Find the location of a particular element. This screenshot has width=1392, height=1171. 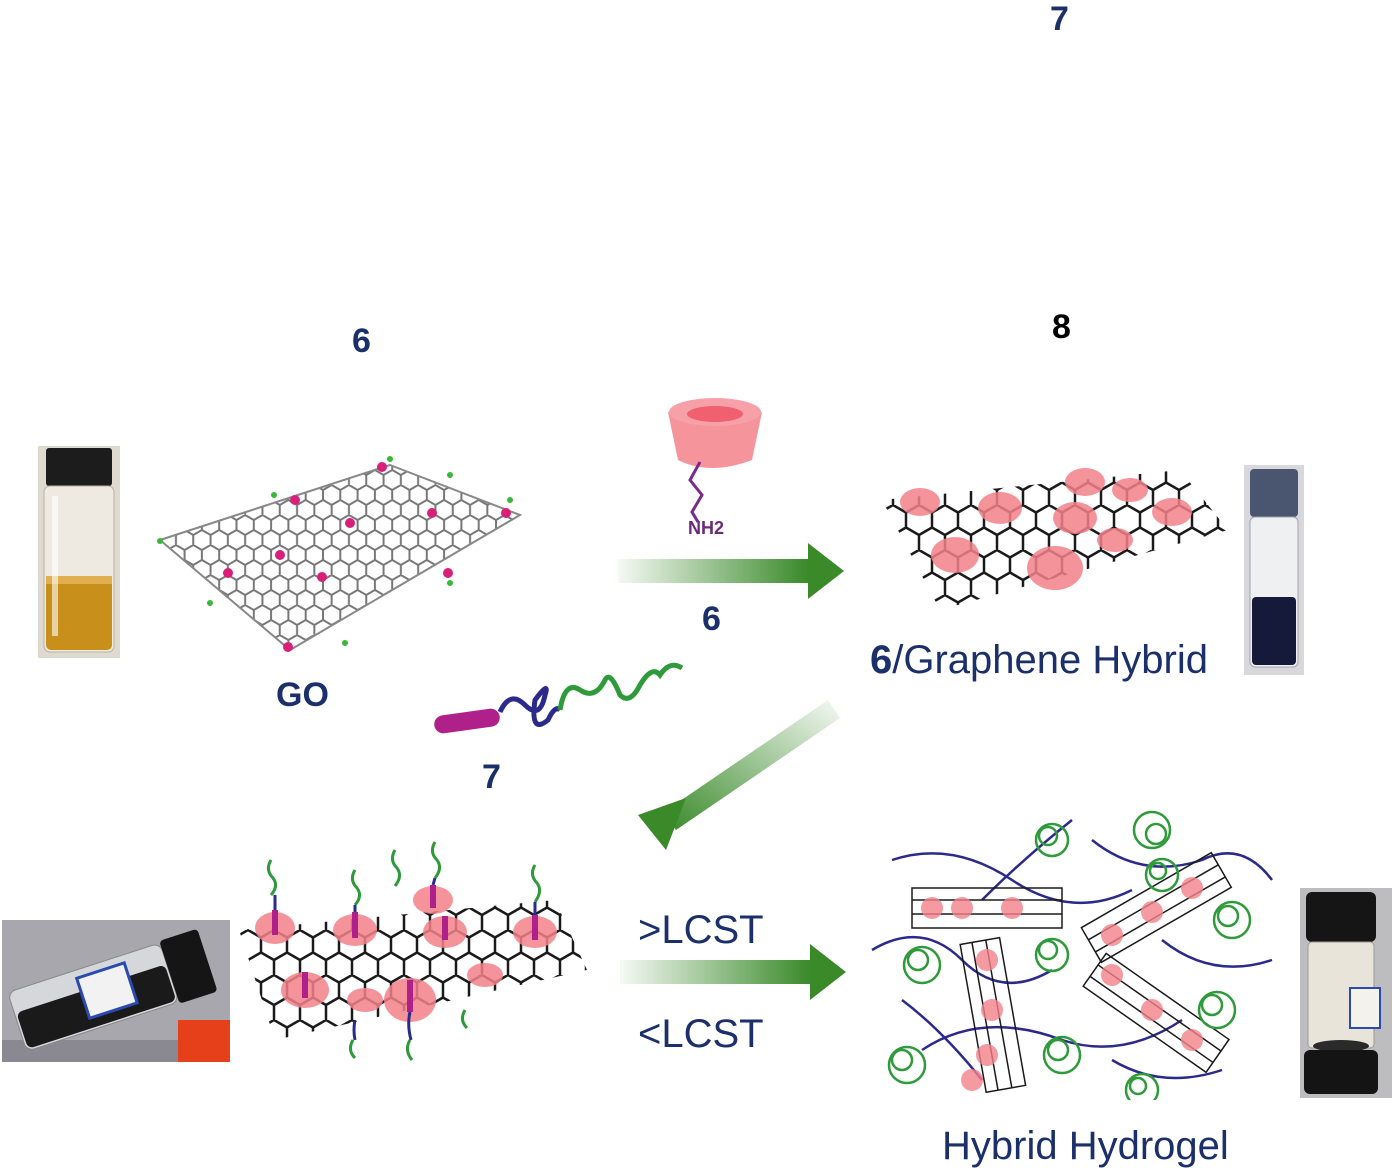

compound-number-8-top: 8 is located at coordinates (1061, 327).